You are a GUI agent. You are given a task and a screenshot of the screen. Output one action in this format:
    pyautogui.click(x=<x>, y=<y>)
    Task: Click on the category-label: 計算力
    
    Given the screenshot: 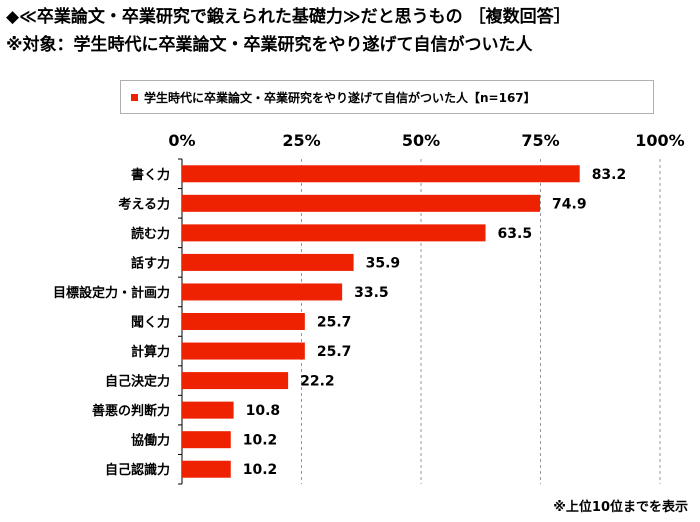 What is the action you would take?
    pyautogui.click(x=150, y=352)
    